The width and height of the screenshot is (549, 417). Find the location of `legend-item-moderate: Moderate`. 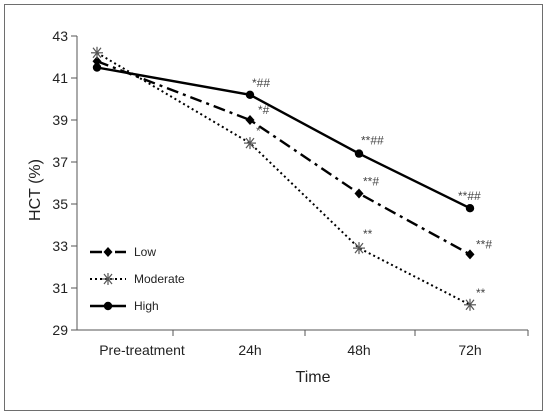

legend-item-moderate: Moderate is located at coordinates (137, 279).